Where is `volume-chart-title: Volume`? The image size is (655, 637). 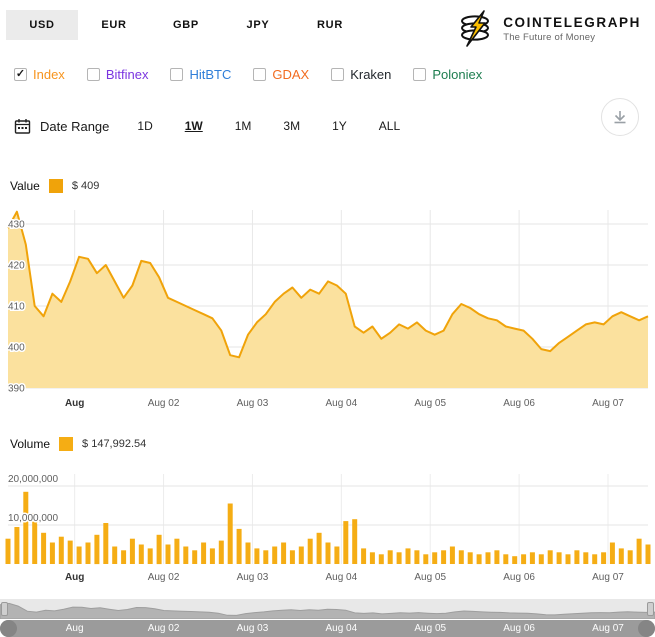
volume-chart-title: Volume is located at coordinates (30, 444).